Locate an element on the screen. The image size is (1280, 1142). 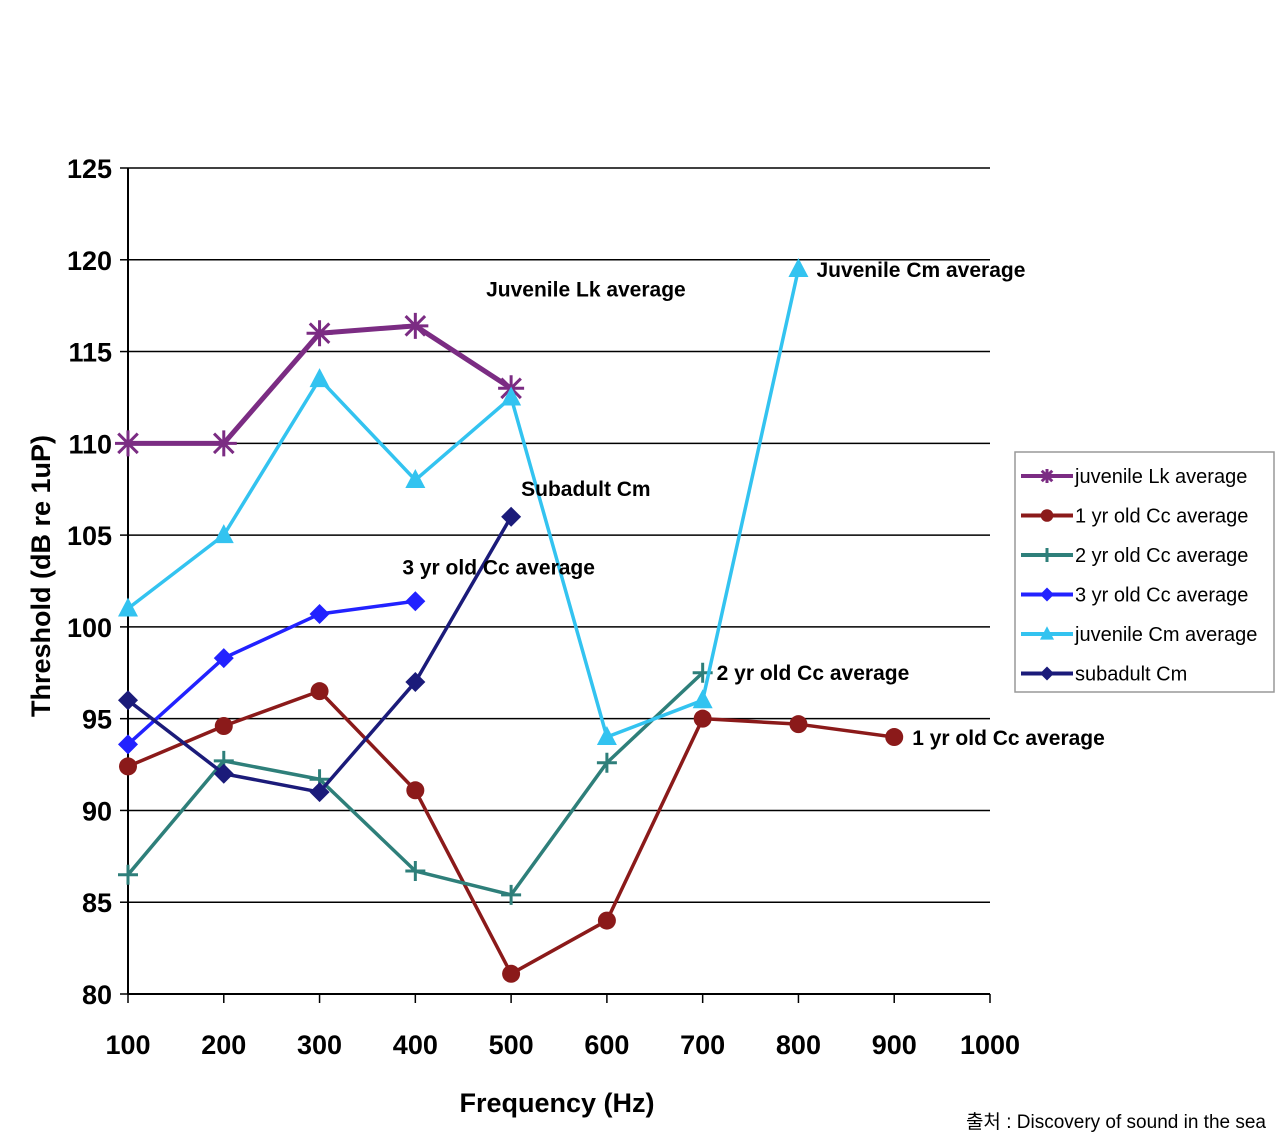
y-tick-label: 100 is located at coordinates (89, 628).